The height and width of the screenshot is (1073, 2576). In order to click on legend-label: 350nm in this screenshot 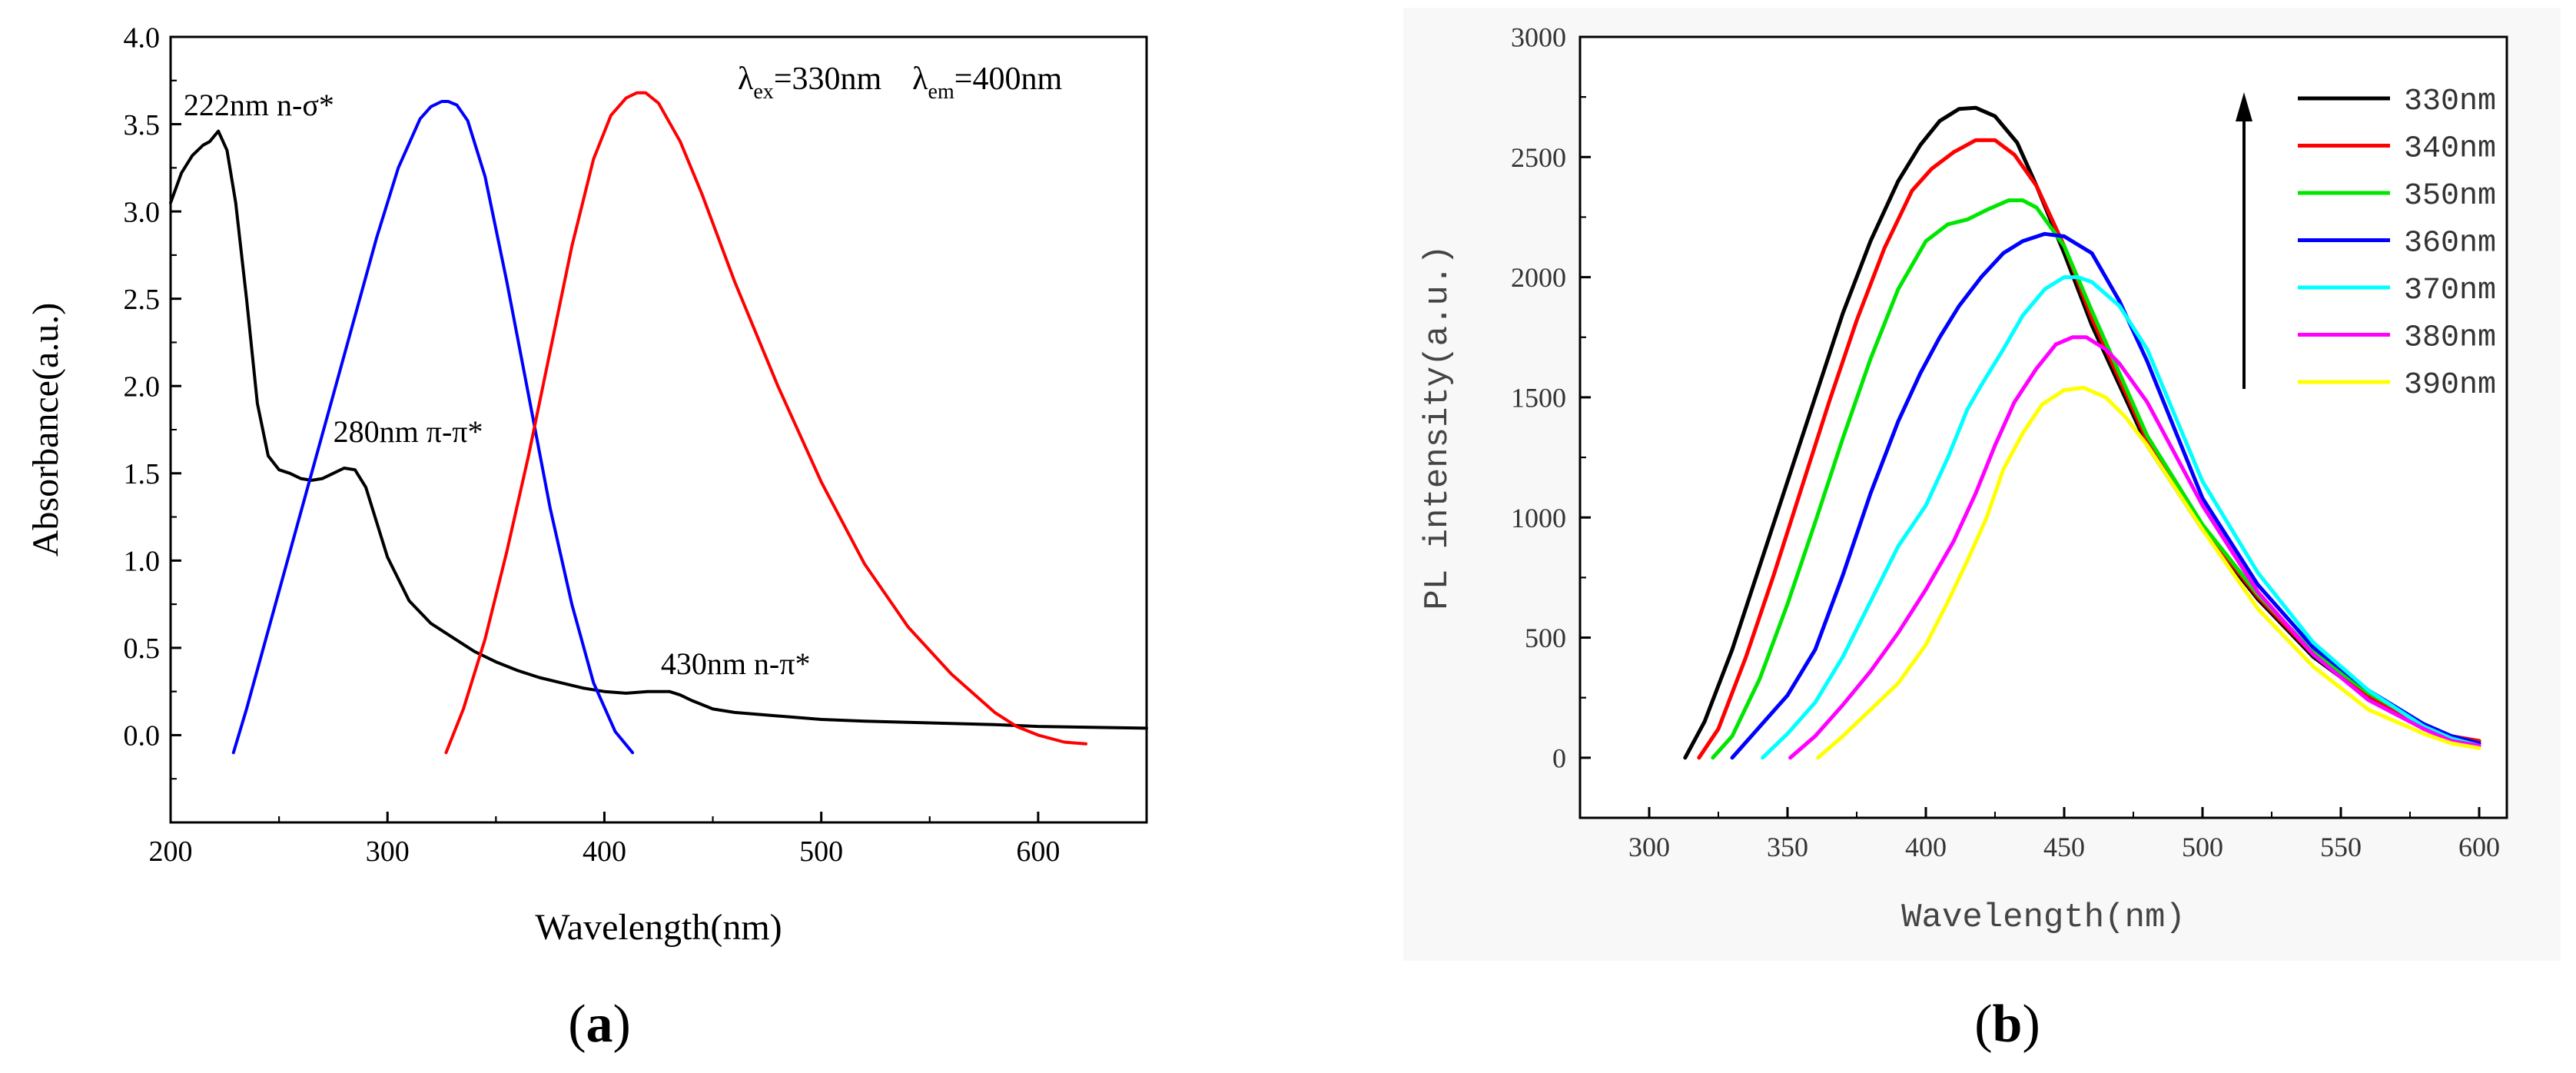, I will do `click(2450, 196)`.